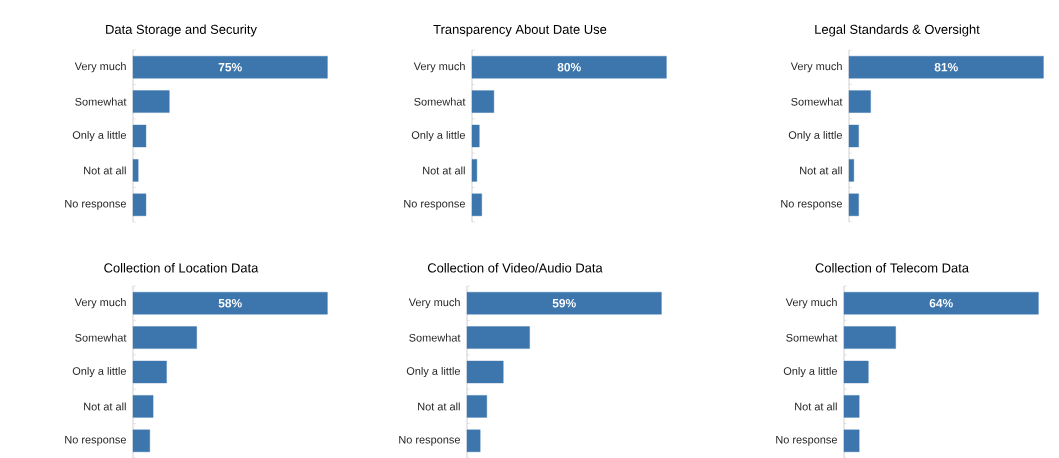 The width and height of the screenshot is (1059, 458). I want to click on chart-title: Transparency About Date Use, so click(520, 30).